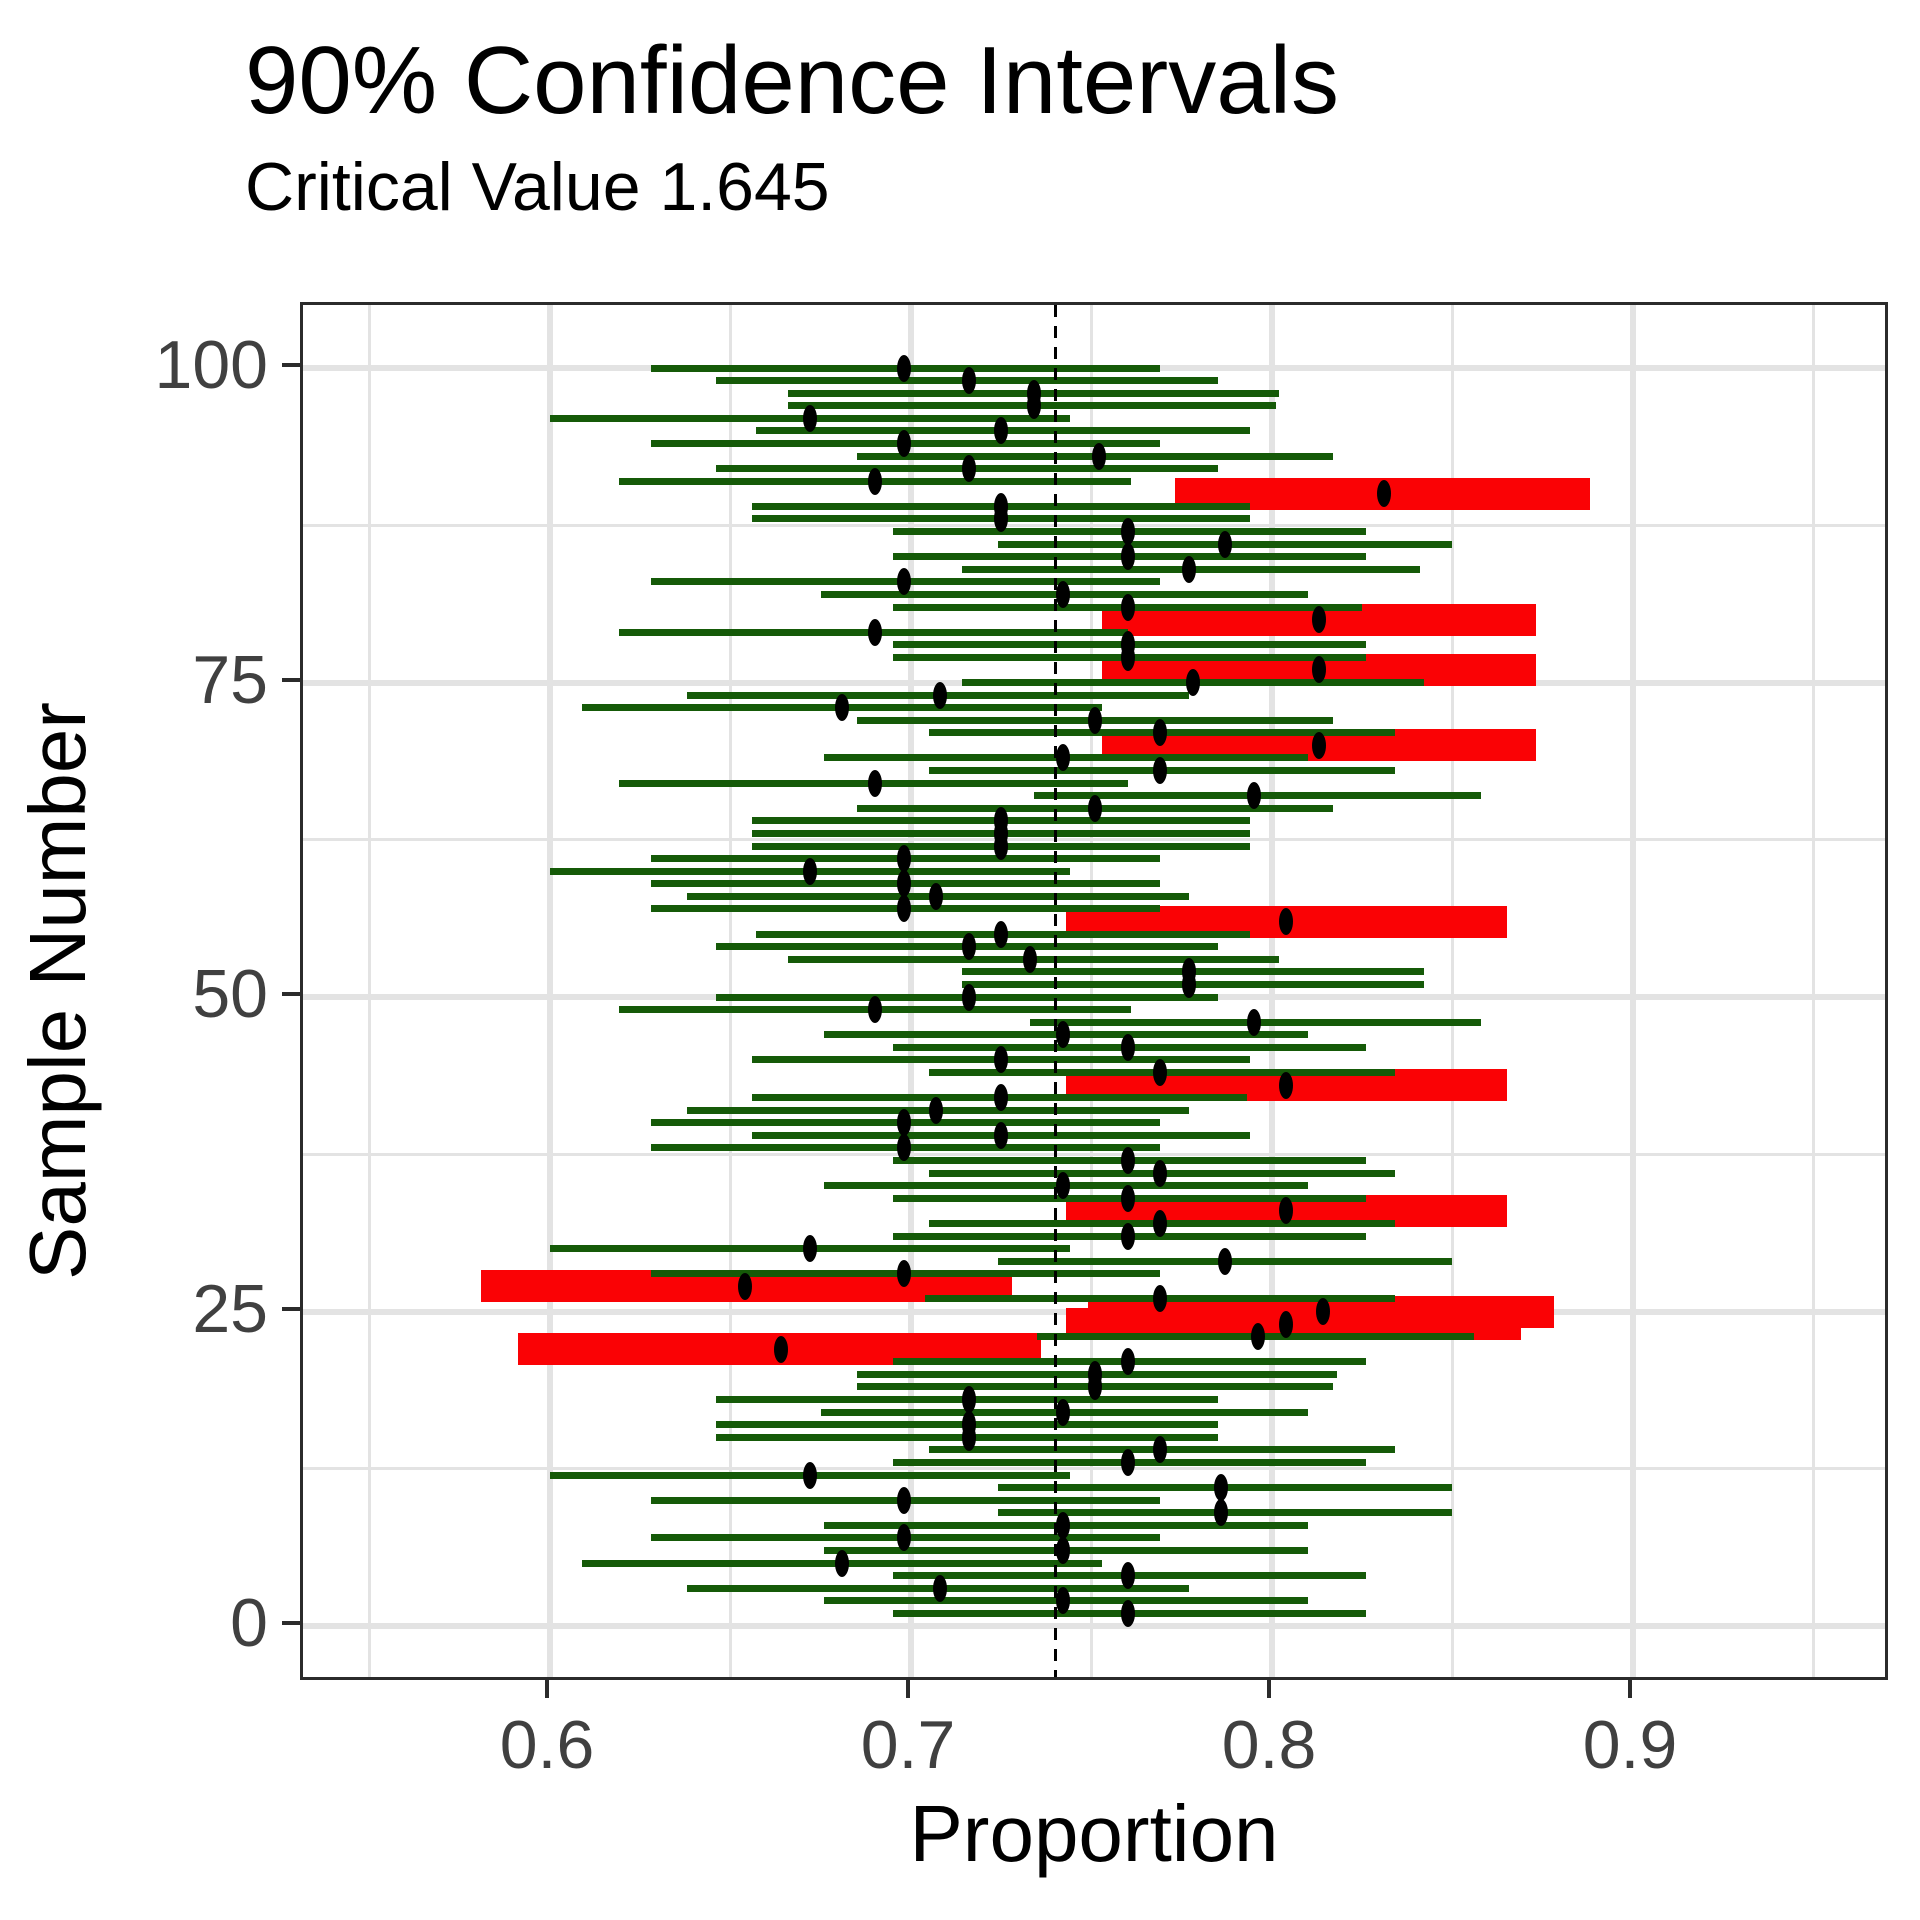 This screenshot has height=1920, width=1920. Describe the element at coordinates (792, 80) in the screenshot. I see `chart-title: 90% Confidence Intervals` at that location.